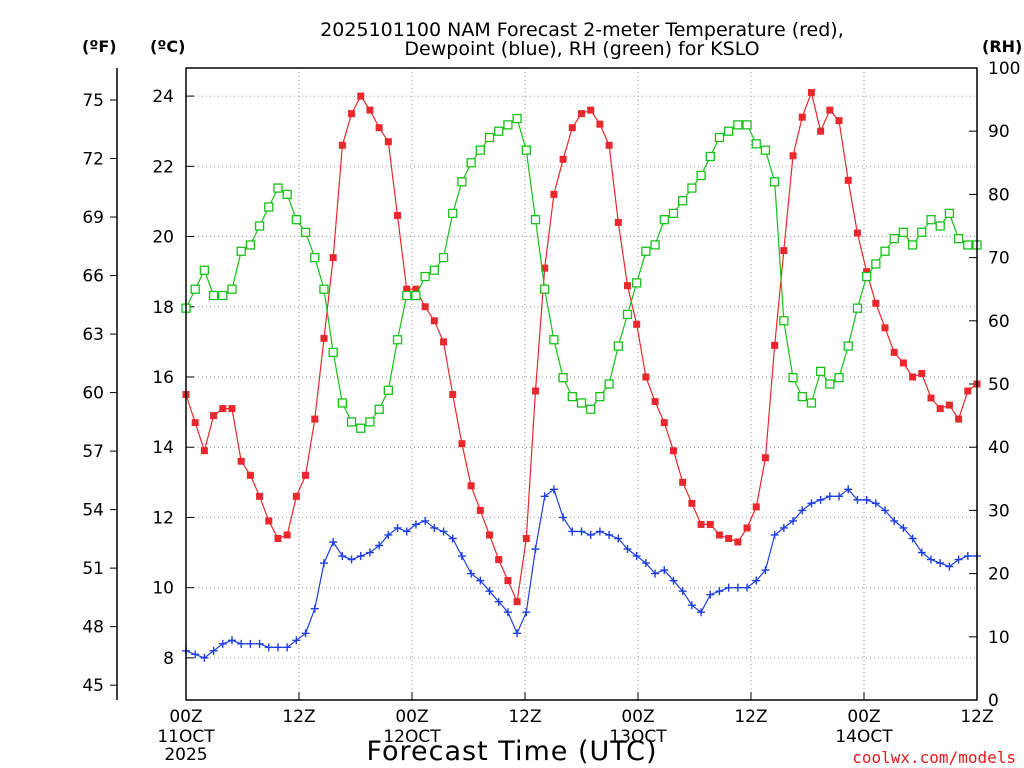 Image resolution: width=1024 pixels, height=768 pixels. What do you see at coordinates (999, 259) in the screenshot?
I see `rh-tick-label: 70` at bounding box center [999, 259].